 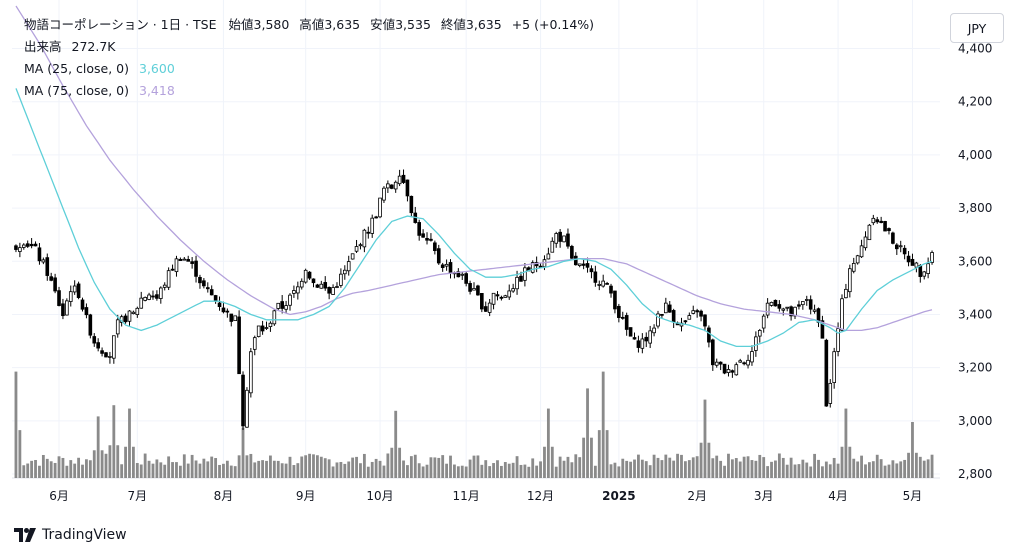 What do you see at coordinates (453, 24) in the screenshot?
I see `close-label: 終値` at bounding box center [453, 24].